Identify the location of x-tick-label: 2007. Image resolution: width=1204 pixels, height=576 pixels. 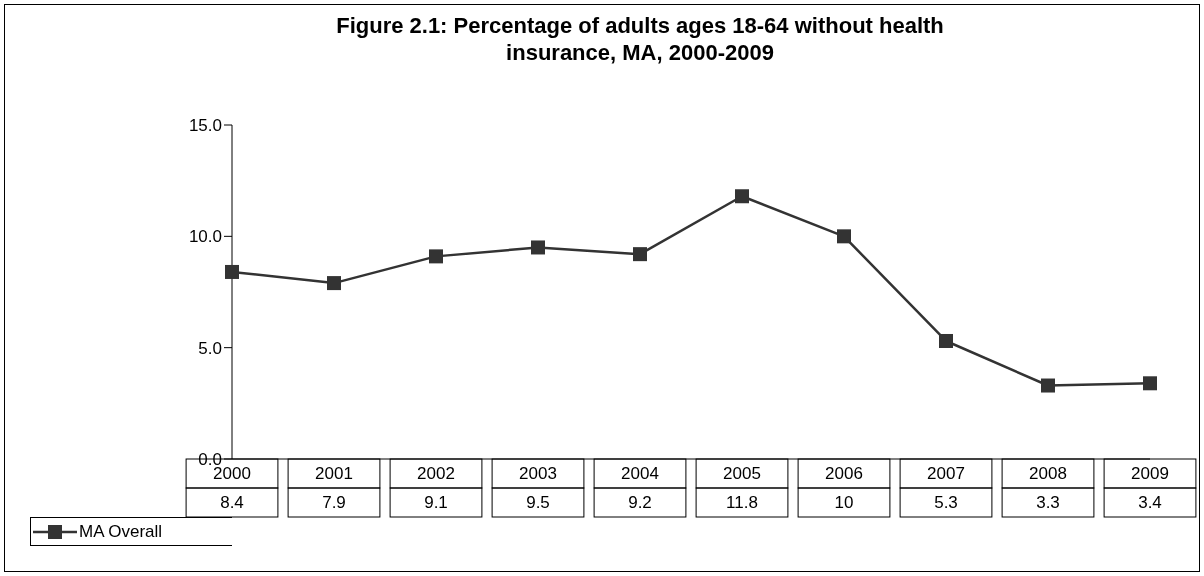
(946, 473).